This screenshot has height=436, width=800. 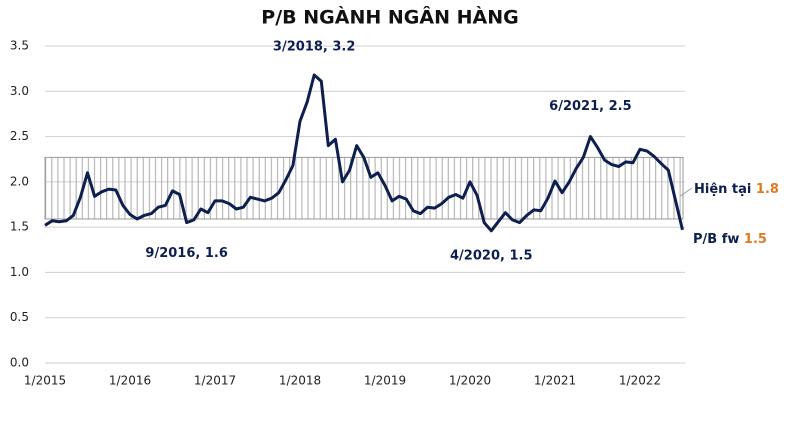 I want to click on leader-line, so click(x=686, y=192).